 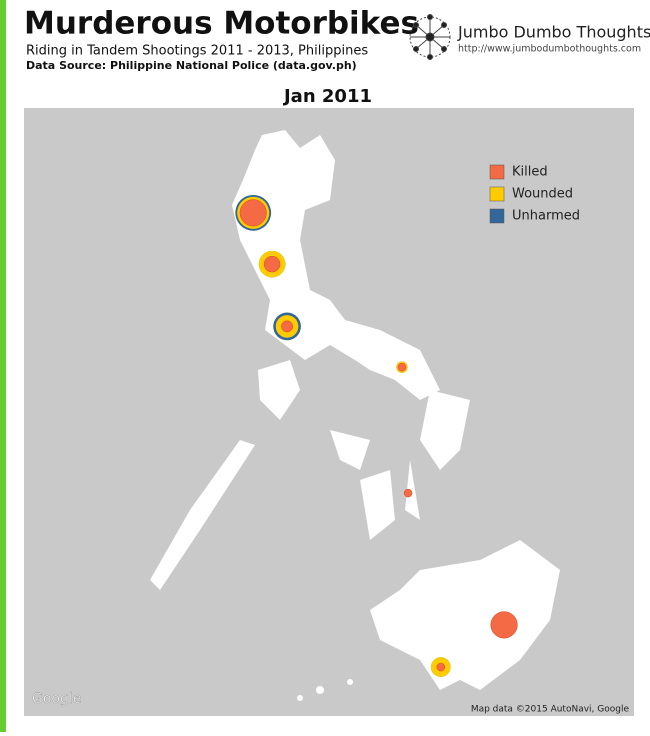 I want to click on attribution: Map data ©2015 AutoNavi, Google, so click(x=550, y=710).